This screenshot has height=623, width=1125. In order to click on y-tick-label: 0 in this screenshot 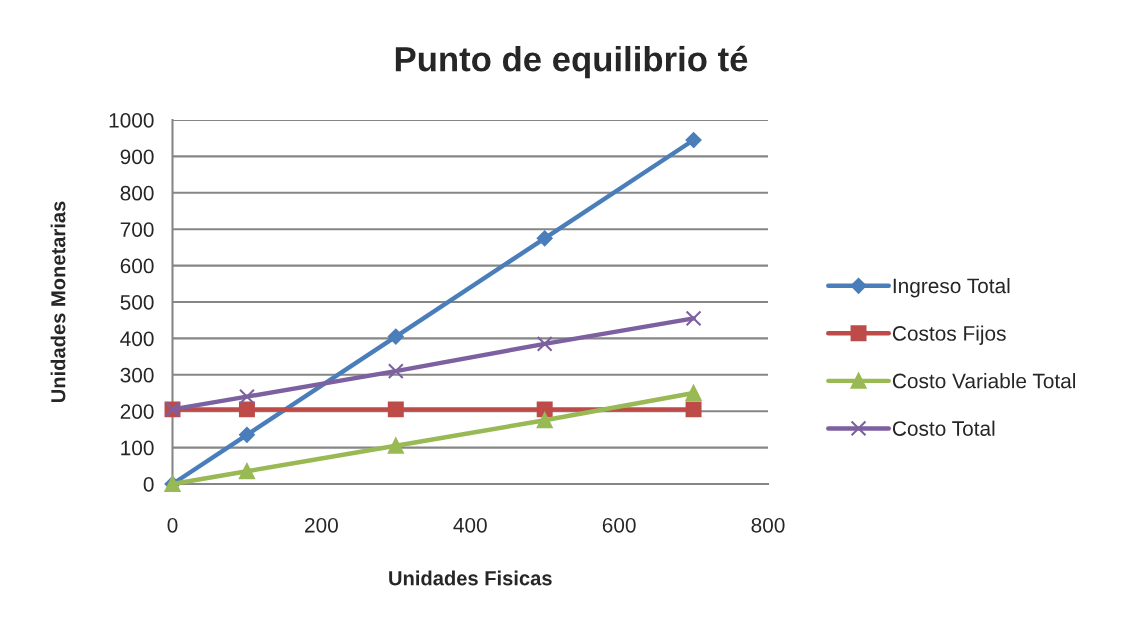, I will do `click(148, 484)`.